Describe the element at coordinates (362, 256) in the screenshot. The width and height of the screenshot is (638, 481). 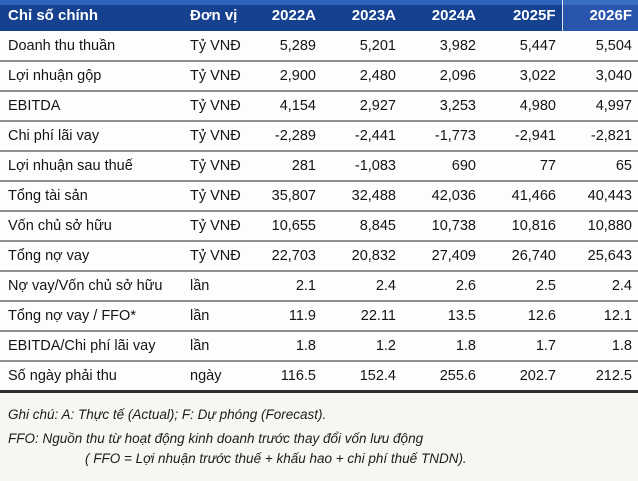
I see `value-cell: 20,832` at that location.